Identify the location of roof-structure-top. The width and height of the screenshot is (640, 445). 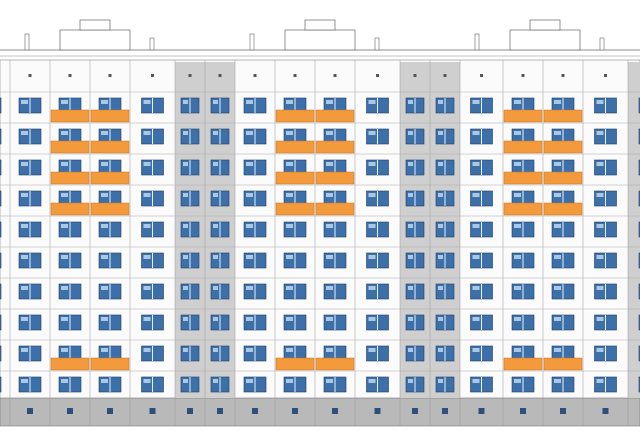
(545, 25).